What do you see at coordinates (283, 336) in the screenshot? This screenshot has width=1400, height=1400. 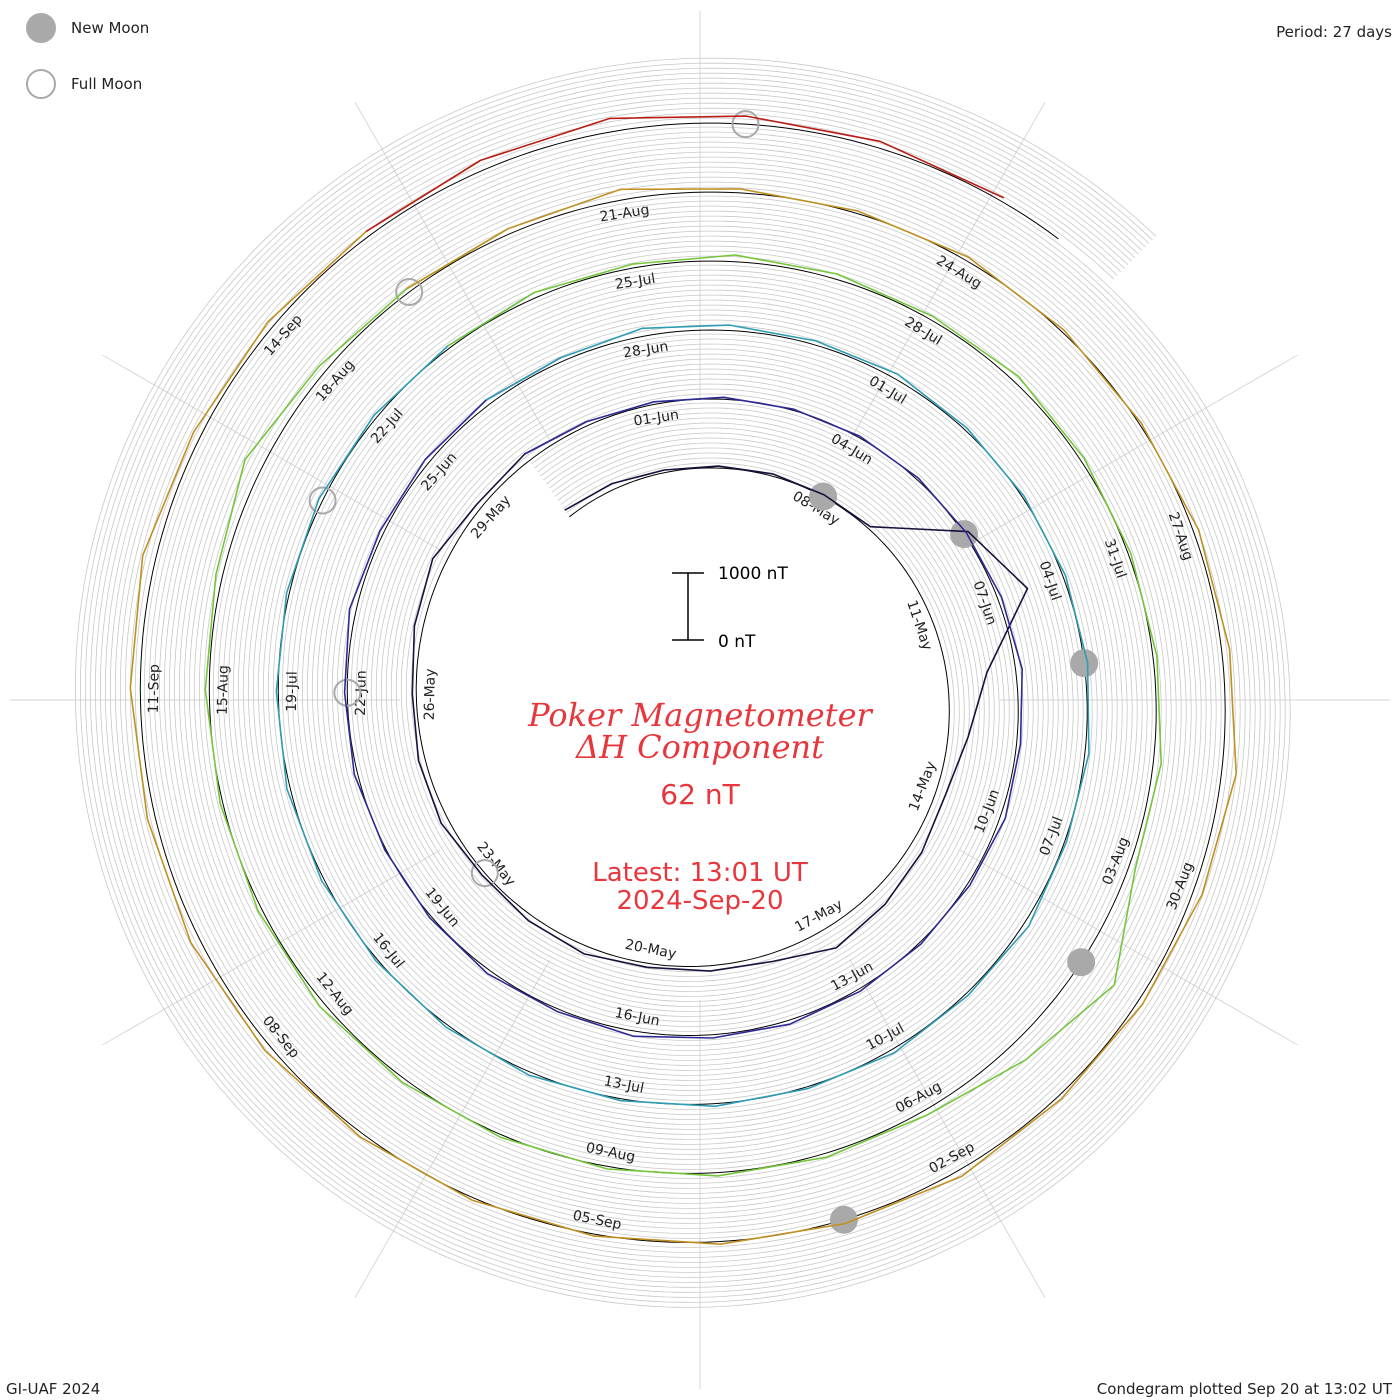 I see `date-label: 14-Sep` at bounding box center [283, 336].